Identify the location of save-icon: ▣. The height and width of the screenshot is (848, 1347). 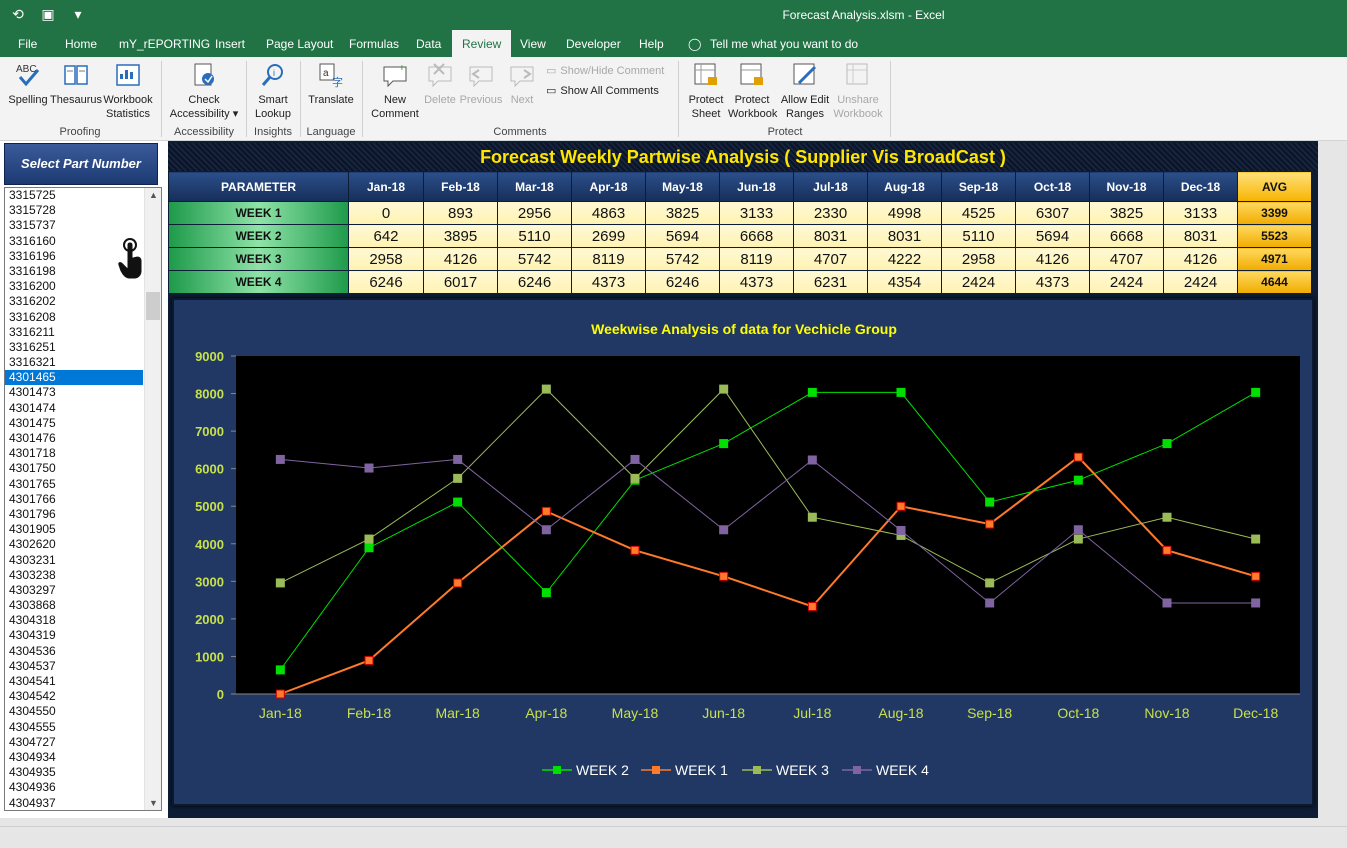
(48, 14).